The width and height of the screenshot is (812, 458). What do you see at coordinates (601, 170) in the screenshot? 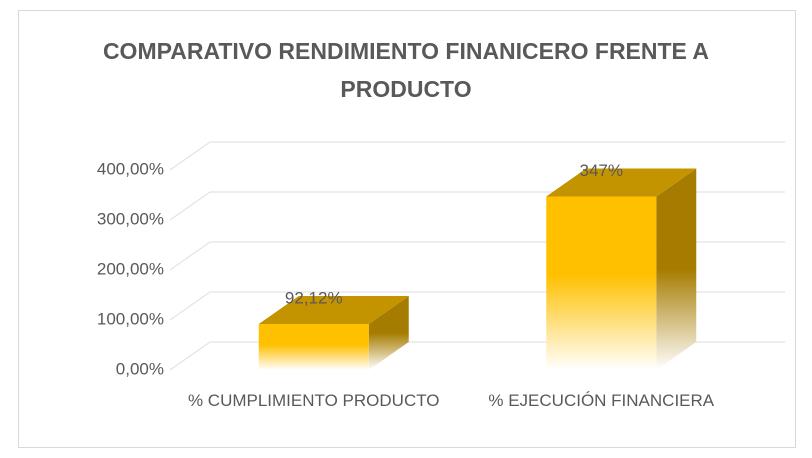
I see `data-label: 347%` at bounding box center [601, 170].